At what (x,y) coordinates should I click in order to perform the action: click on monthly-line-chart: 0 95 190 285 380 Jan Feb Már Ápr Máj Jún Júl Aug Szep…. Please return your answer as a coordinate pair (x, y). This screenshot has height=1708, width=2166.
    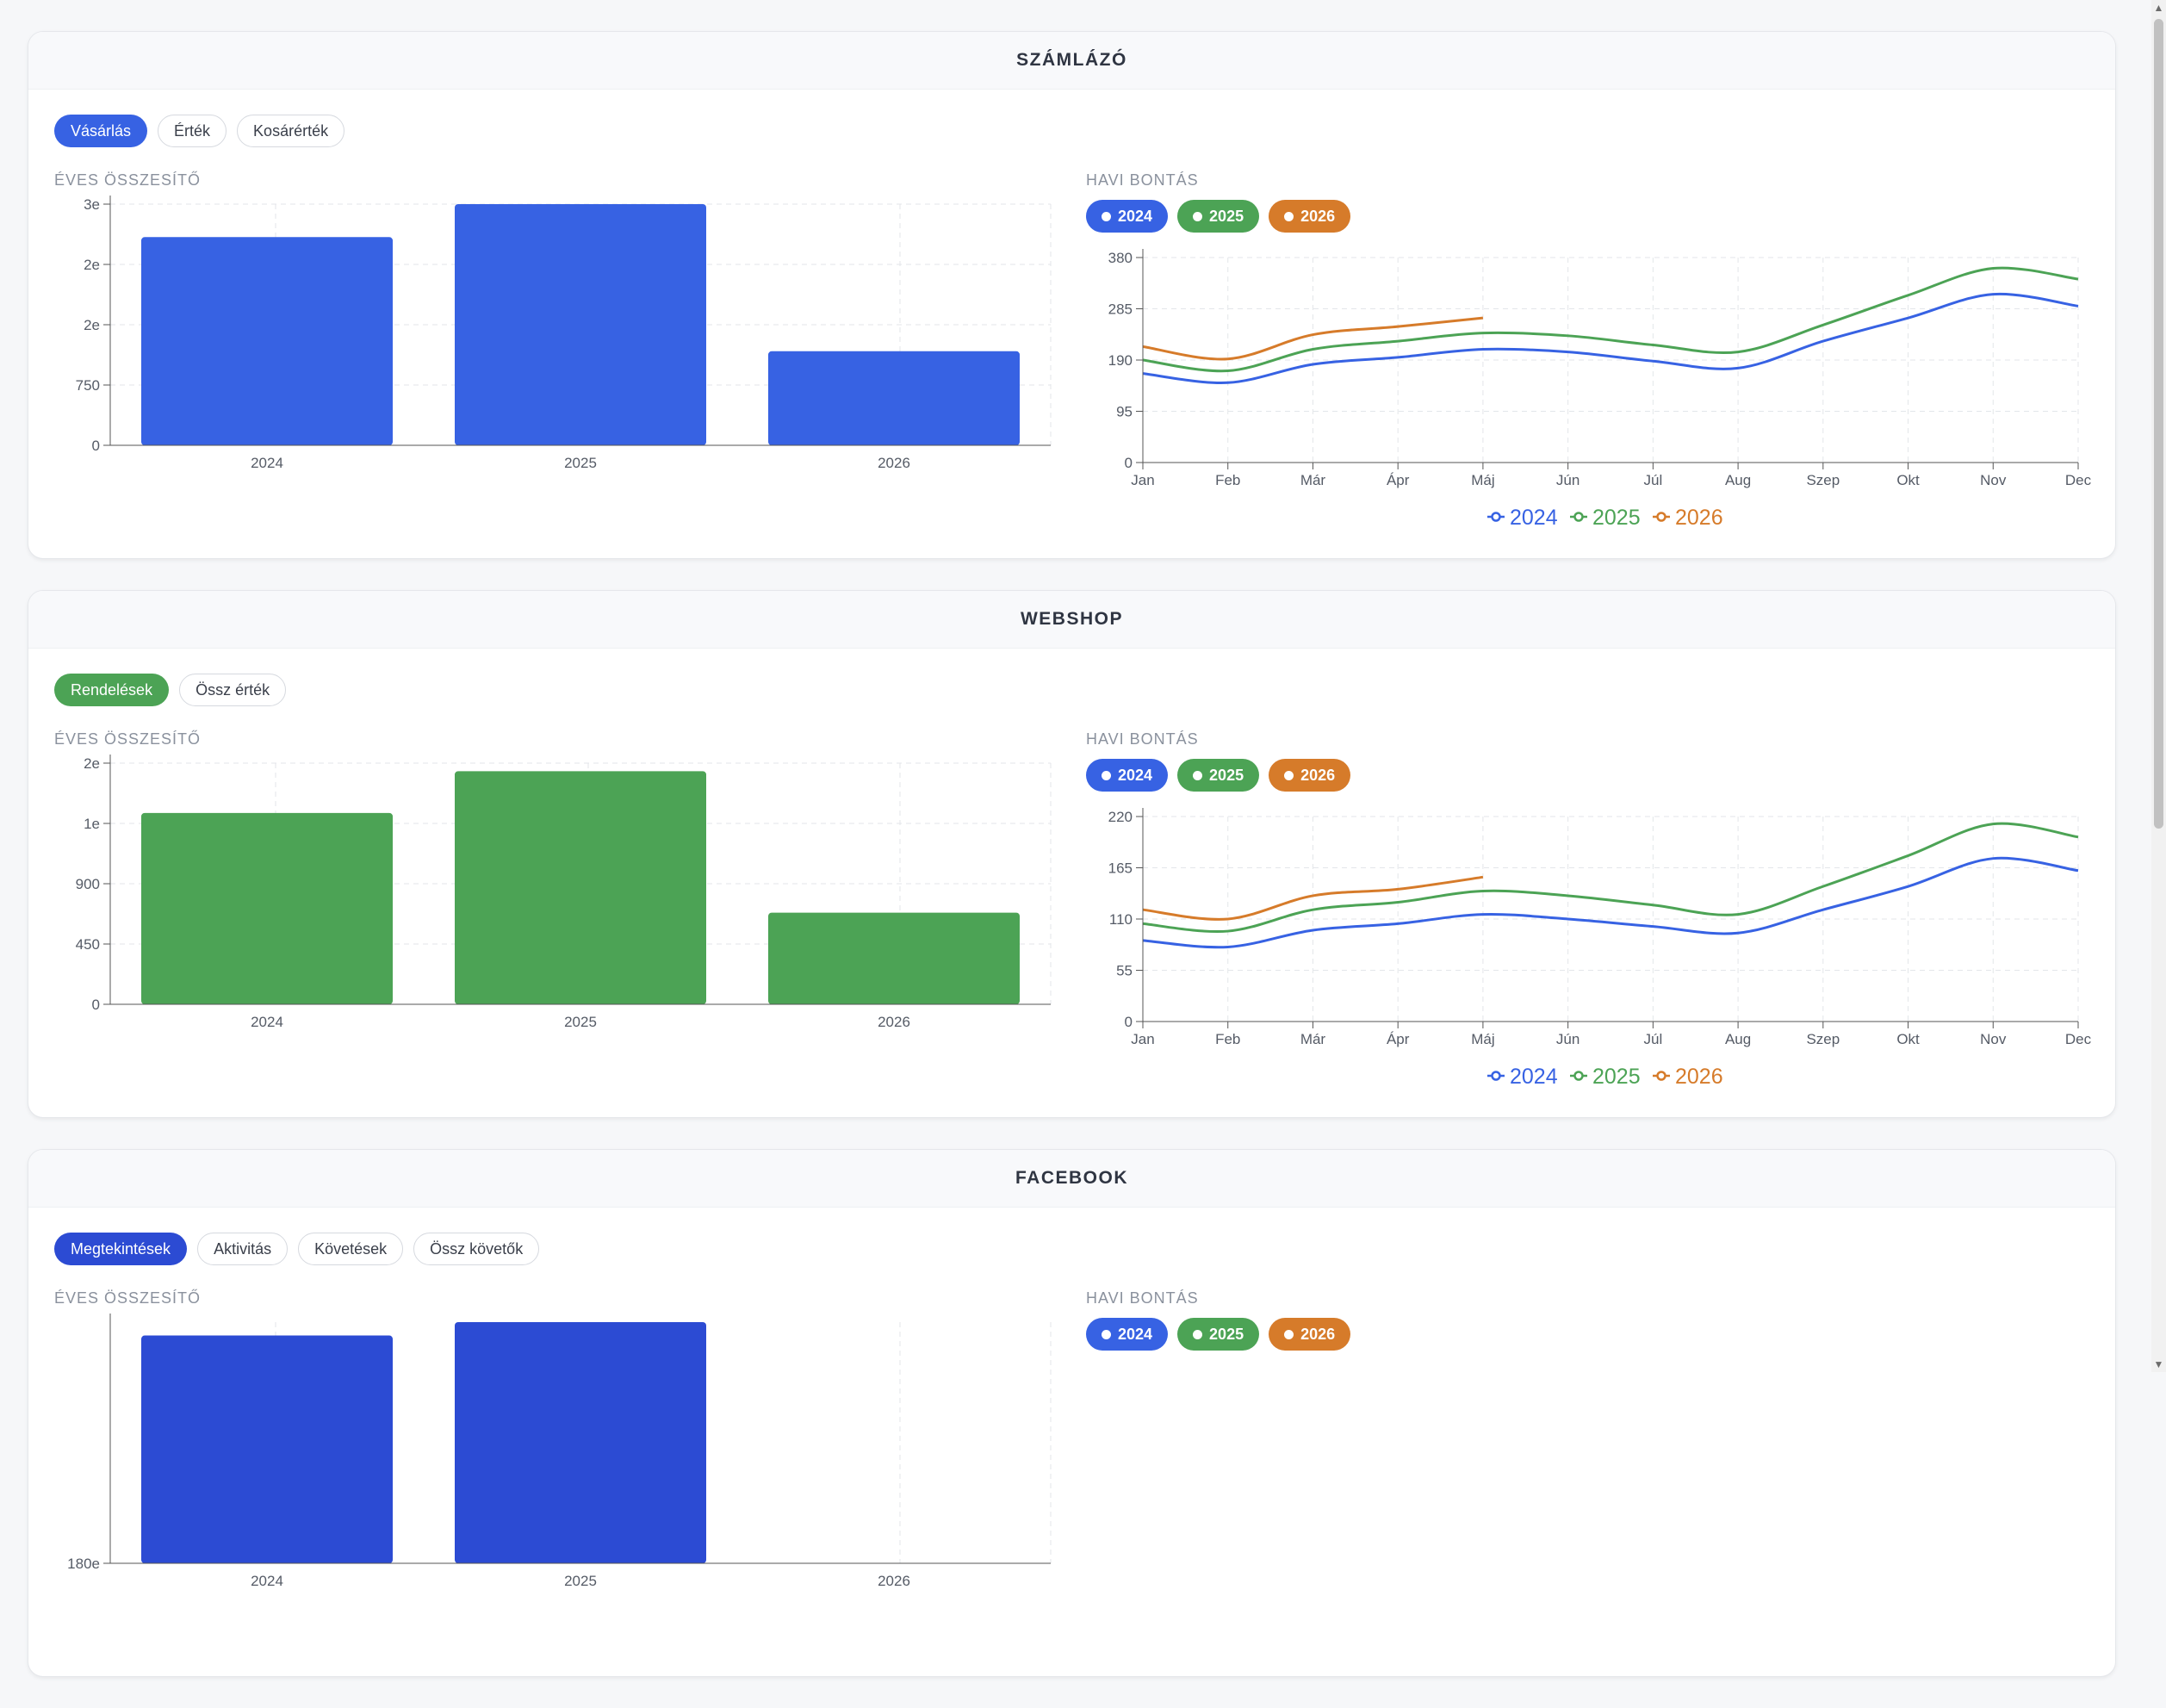
    Looking at the image, I should click on (1600, 389).